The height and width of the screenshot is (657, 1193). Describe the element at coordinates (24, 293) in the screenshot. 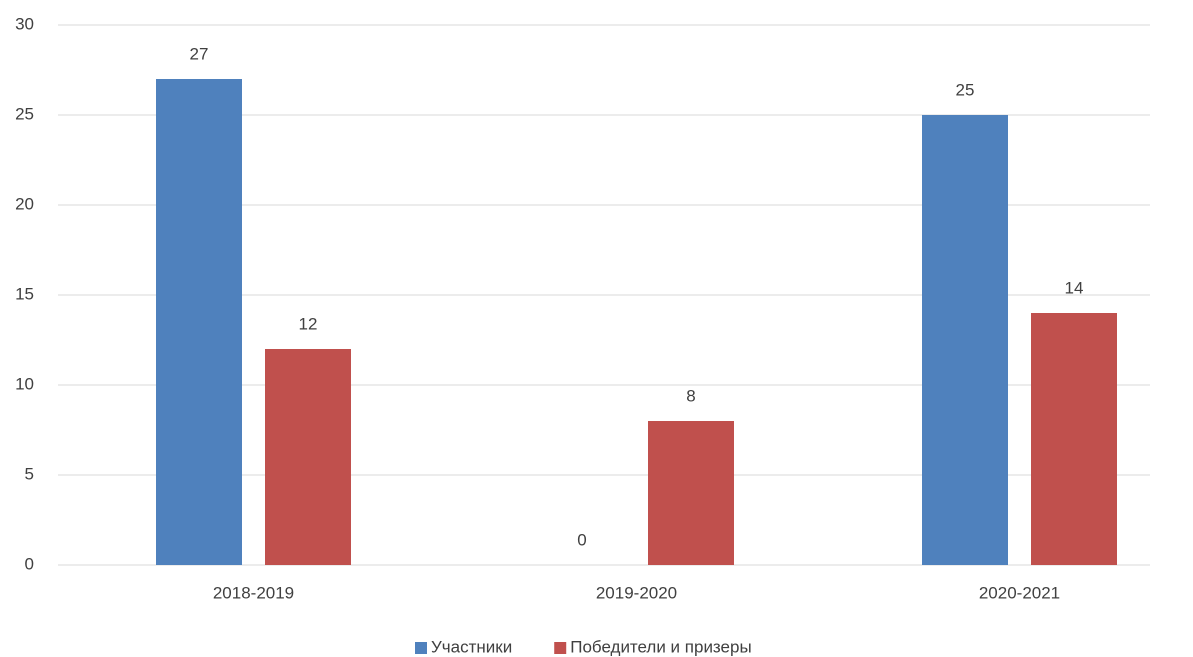

I see `y-tick-label: 15` at that location.